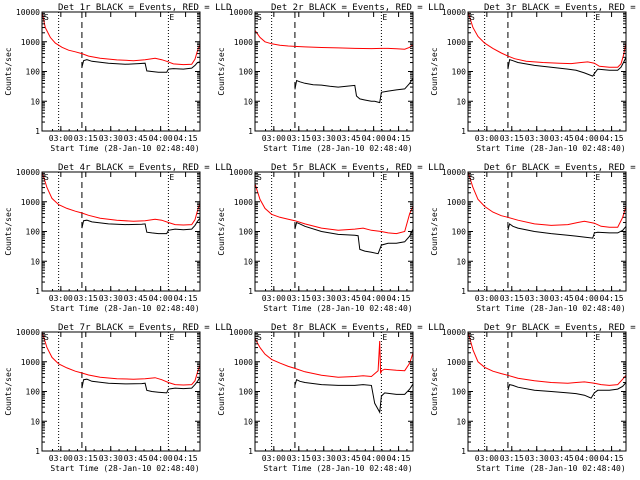 This screenshot has height=480, width=640. I want to click on chart-title: Det 2r BLACK = Events, RED = LLD, so click(357, 8).